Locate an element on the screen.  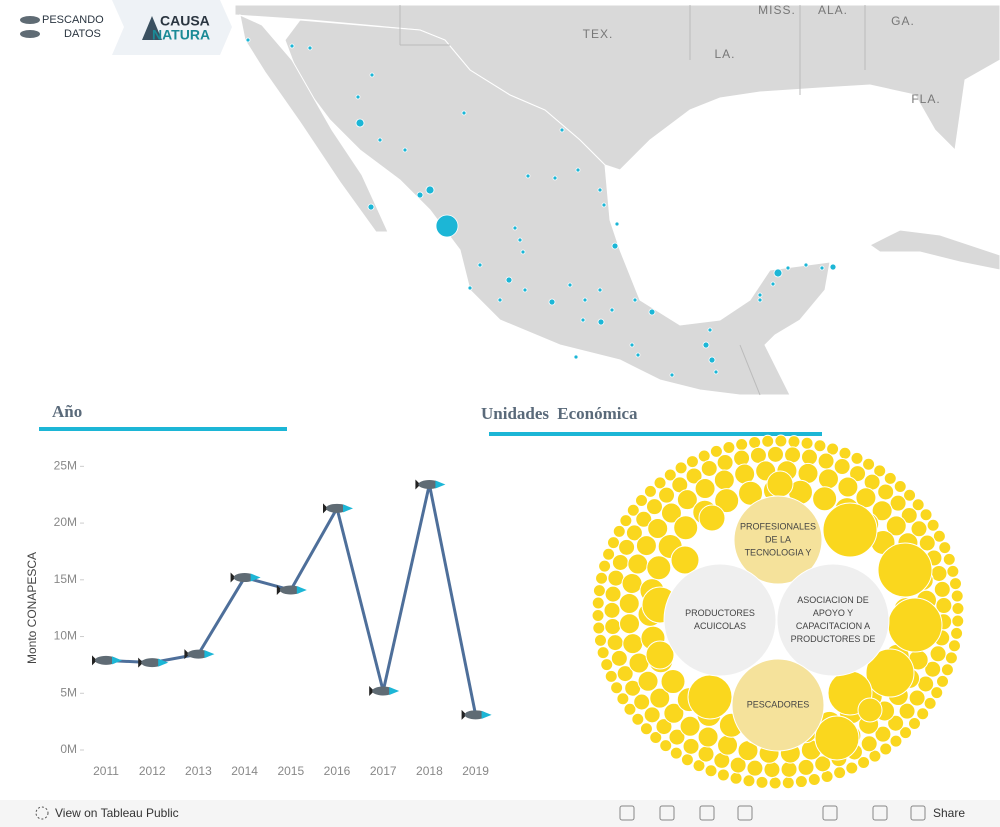
map-label: MISS. is located at coordinates (777, 10).